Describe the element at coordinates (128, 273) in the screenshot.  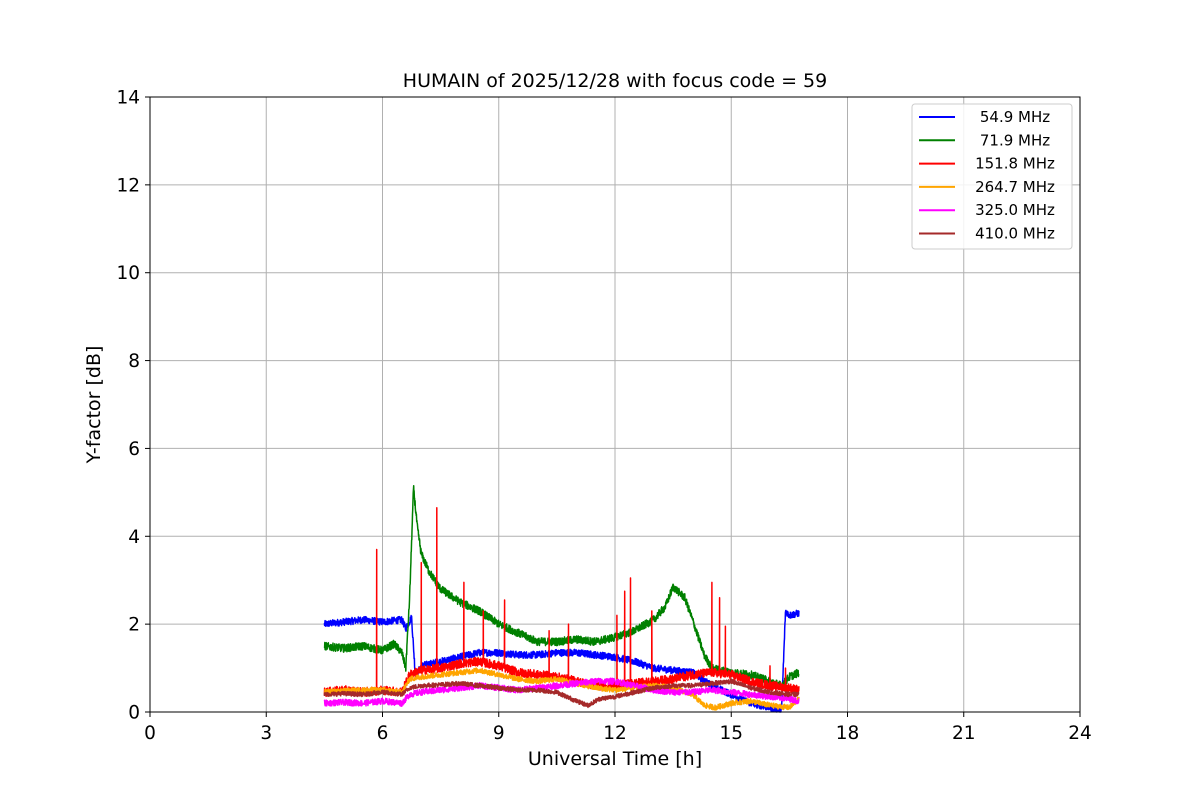
I see `y-tick-label: 10` at that location.